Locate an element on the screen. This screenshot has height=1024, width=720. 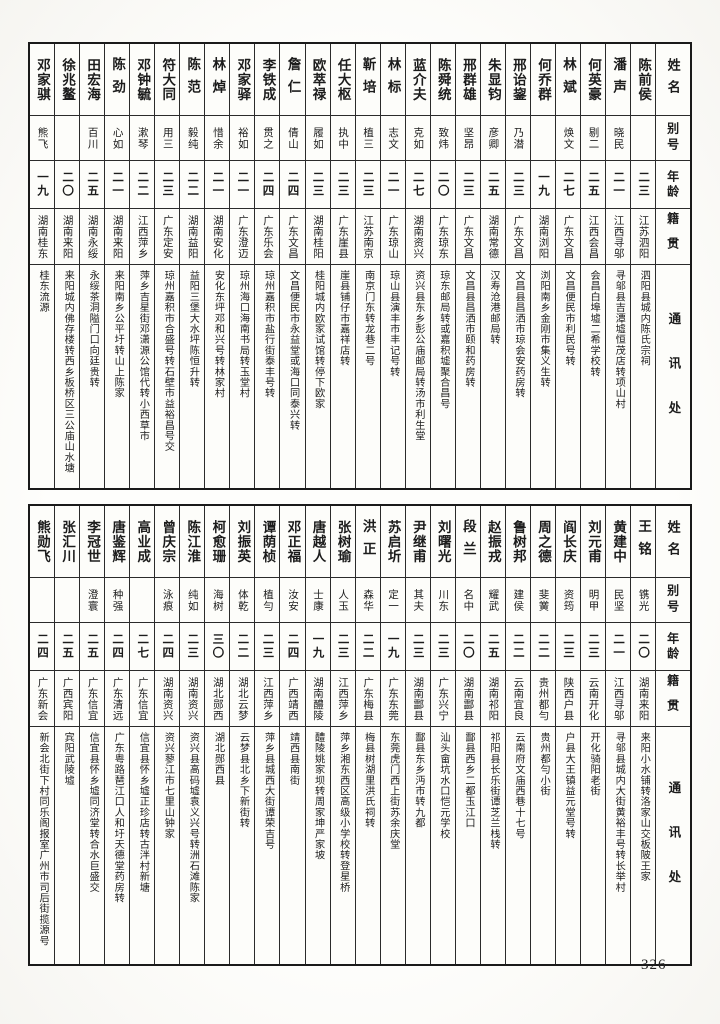
name-text: 高业成 is located at coordinates (143, 541).